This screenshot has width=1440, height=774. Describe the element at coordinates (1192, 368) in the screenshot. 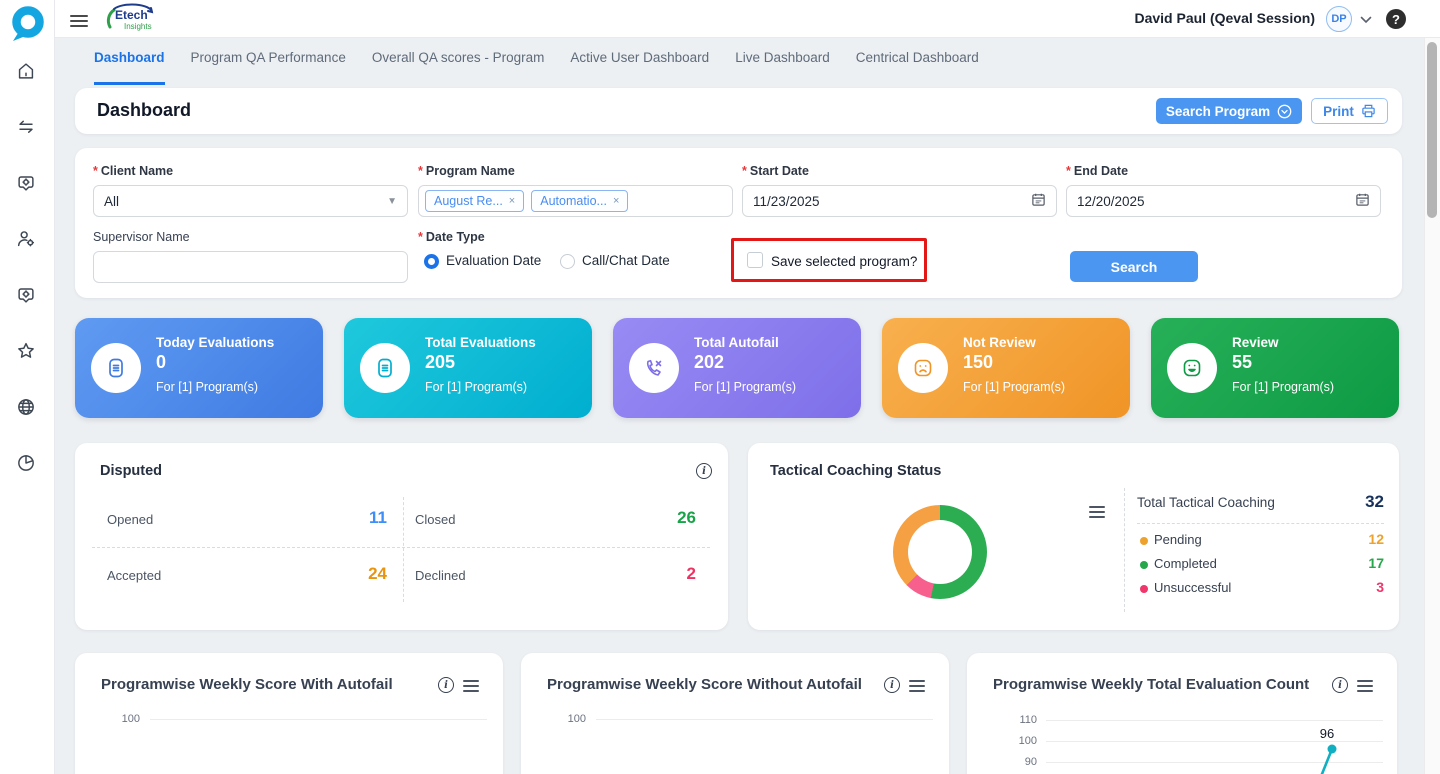

I see `happy-face-icon` at that location.